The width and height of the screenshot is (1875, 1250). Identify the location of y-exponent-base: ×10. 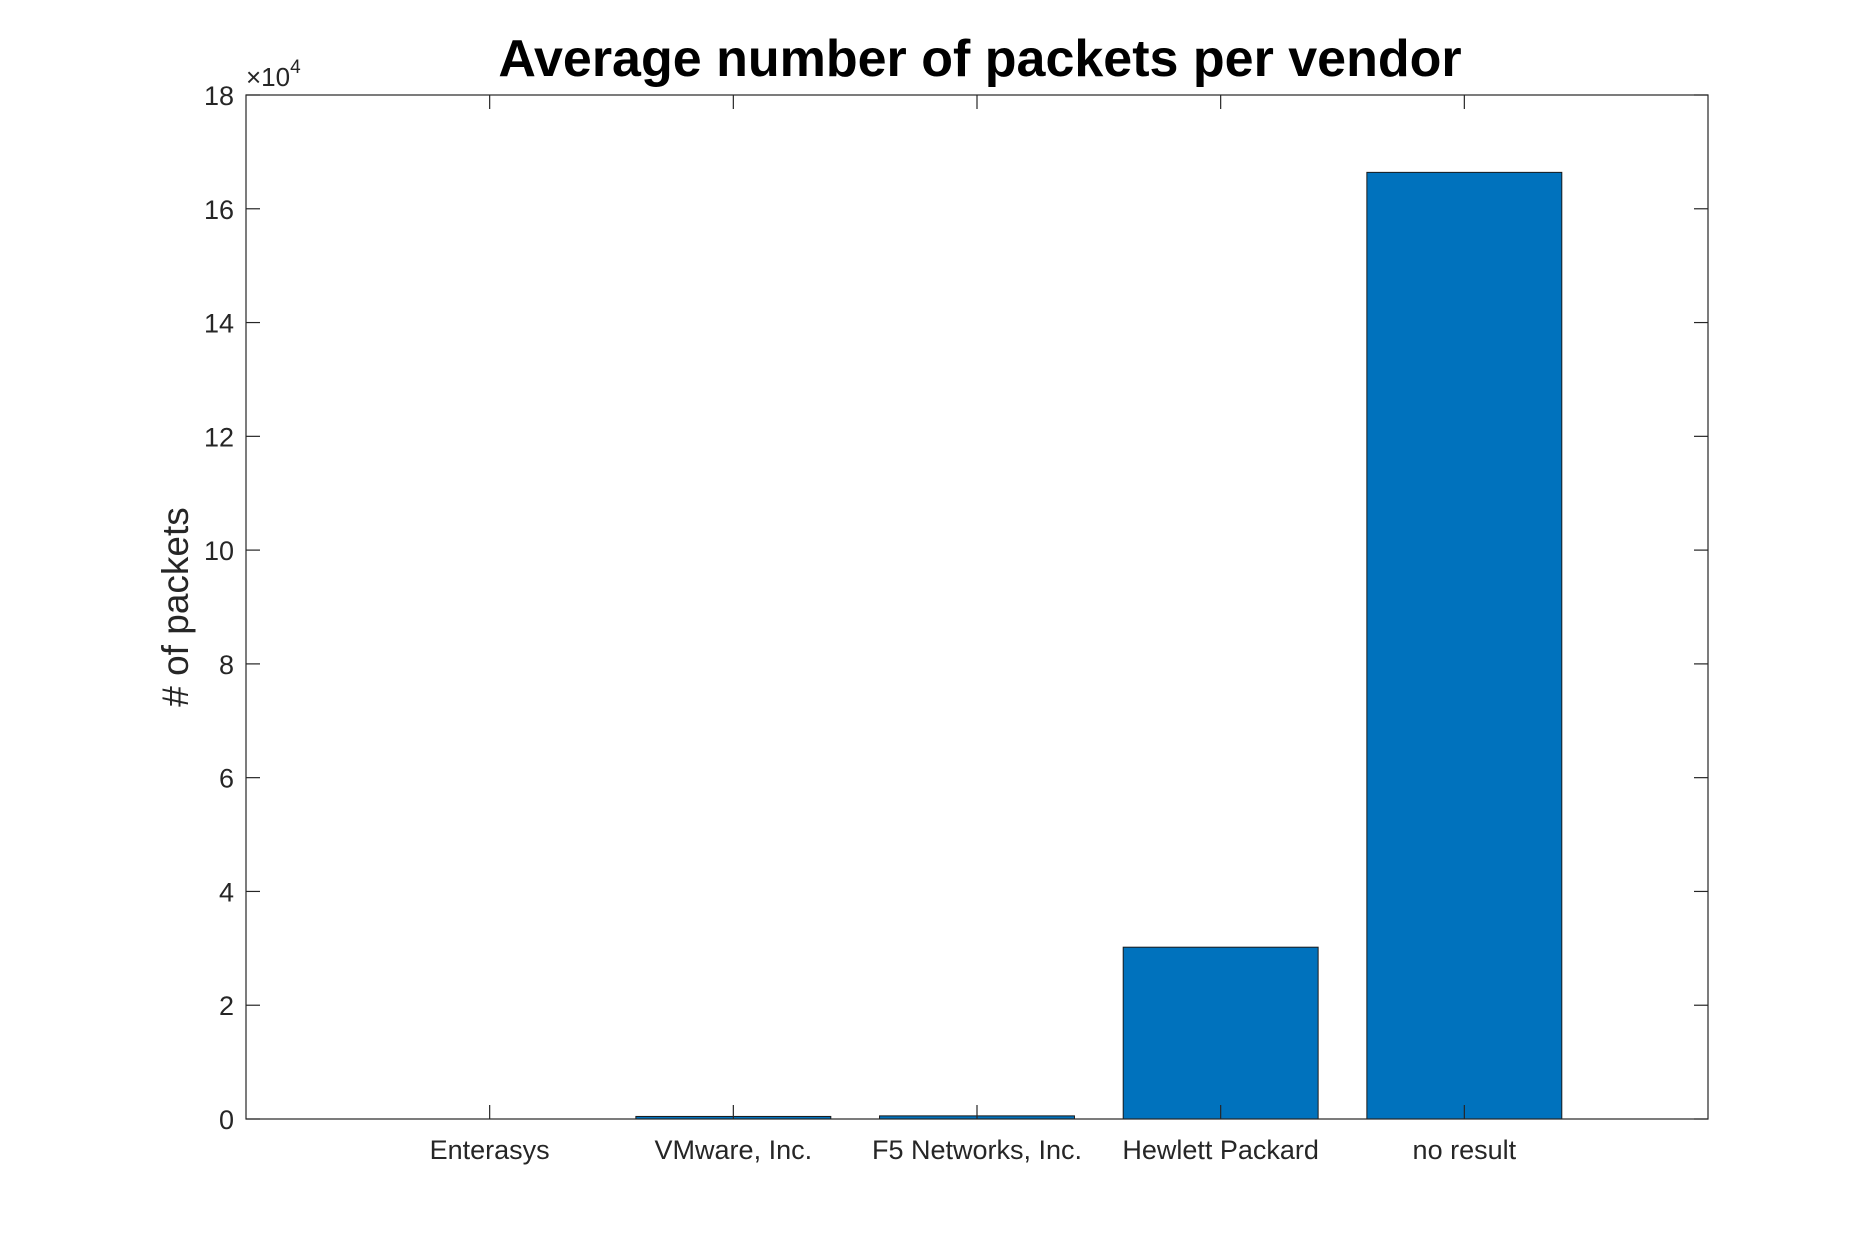
(268, 77).